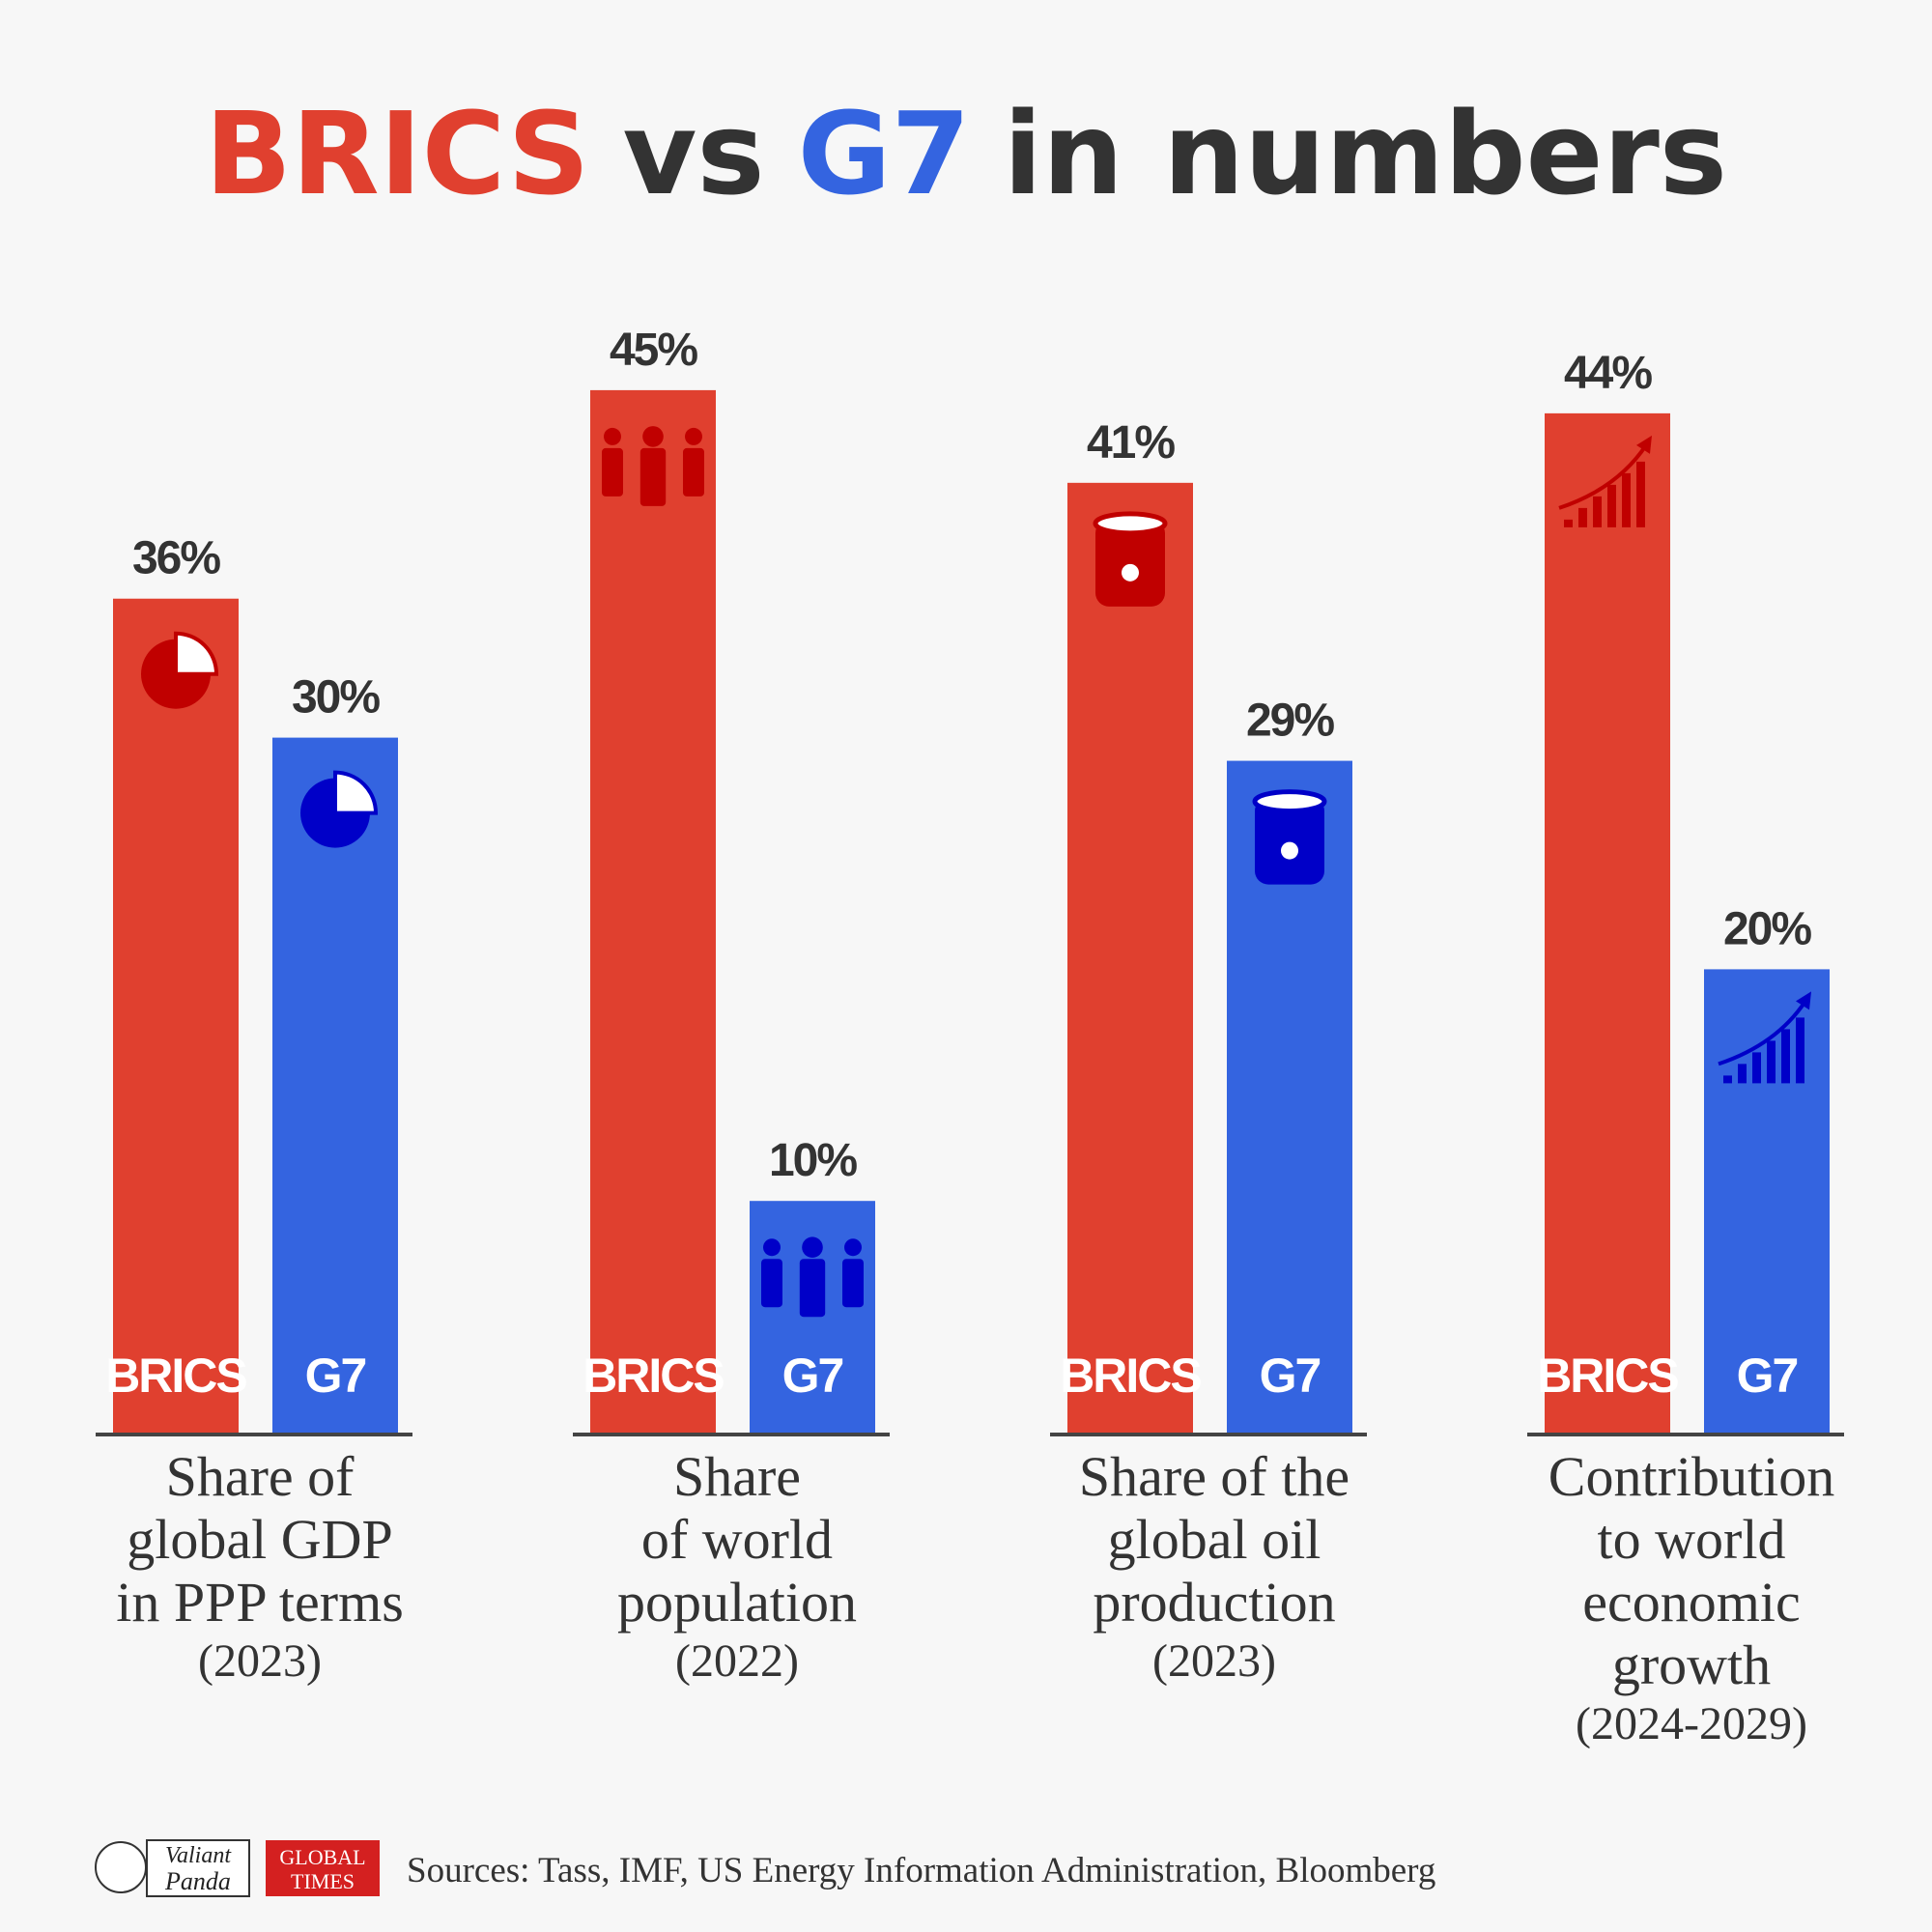 The width and height of the screenshot is (1932, 1932). Describe the element at coordinates (884, 153) in the screenshot. I see `title-part: G7` at that location.